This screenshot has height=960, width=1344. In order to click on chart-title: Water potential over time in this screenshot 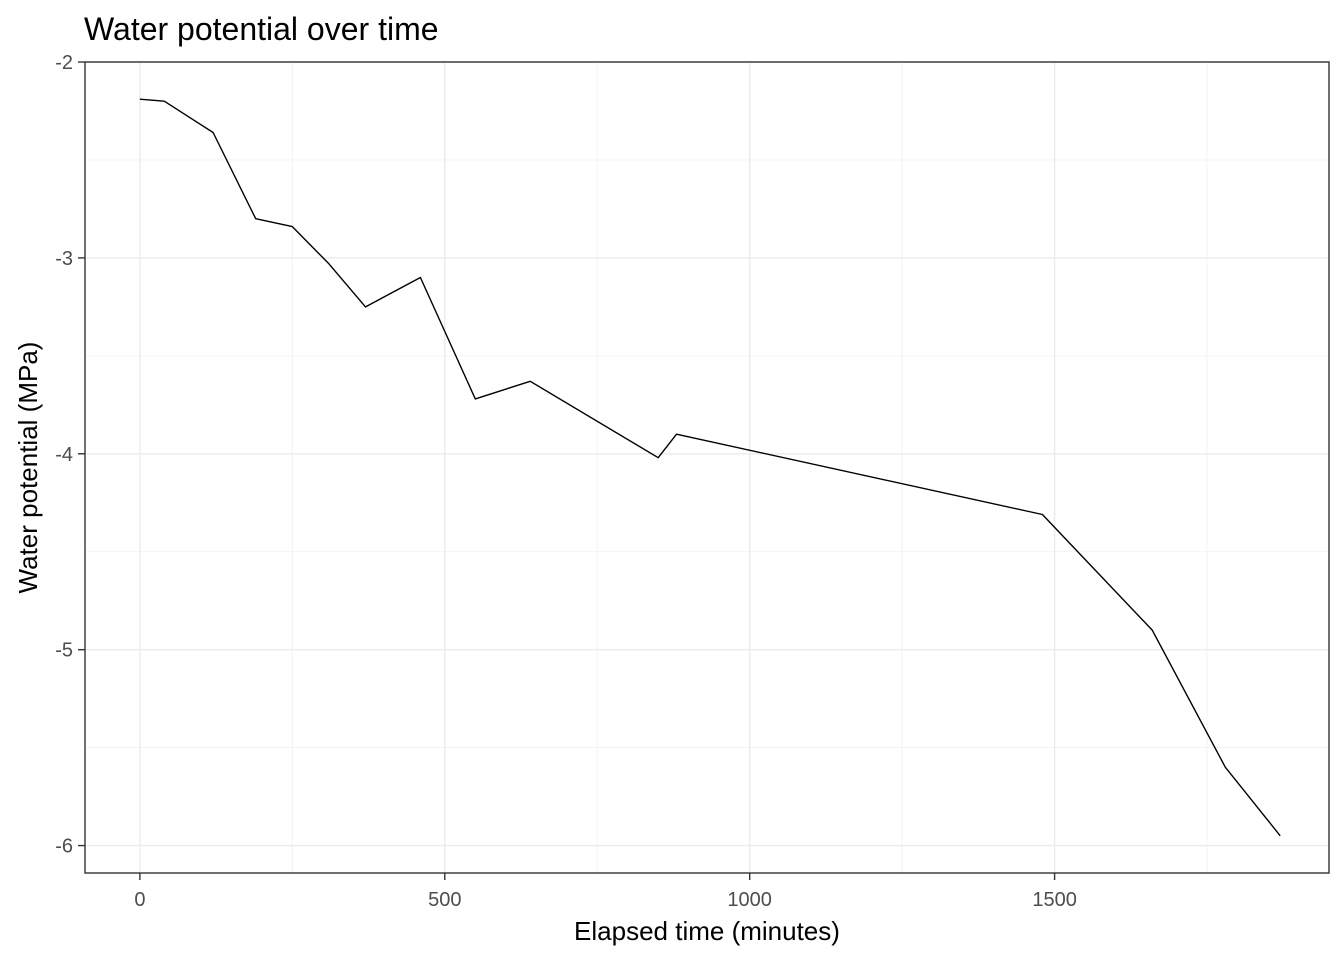, I will do `click(261, 29)`.